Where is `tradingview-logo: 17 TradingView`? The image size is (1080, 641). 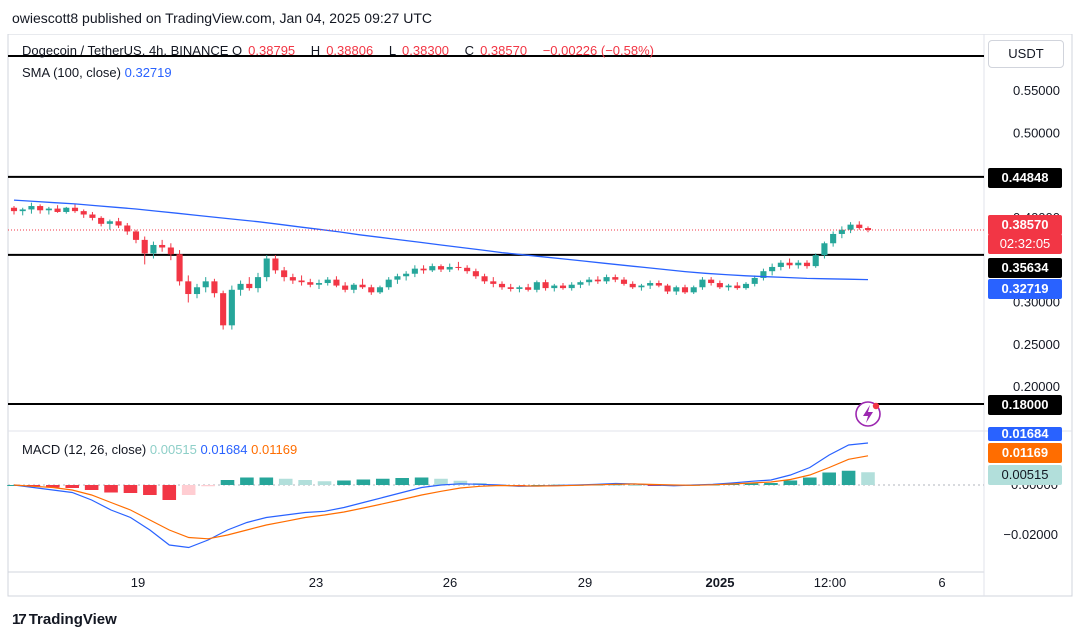
tradingview-logo: 17 TradingView is located at coordinates (64, 619).